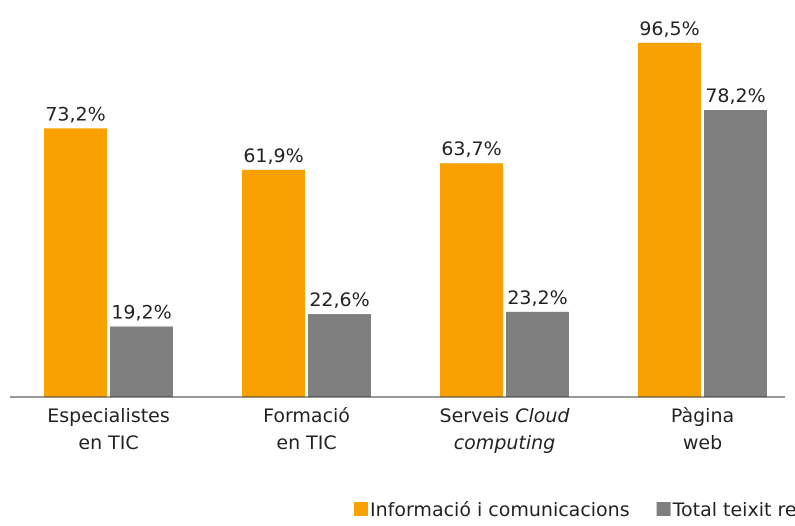 This screenshot has height=526, width=795. Describe the element at coordinates (471, 149) in the screenshot. I see `value-label: 63,7%` at that location.